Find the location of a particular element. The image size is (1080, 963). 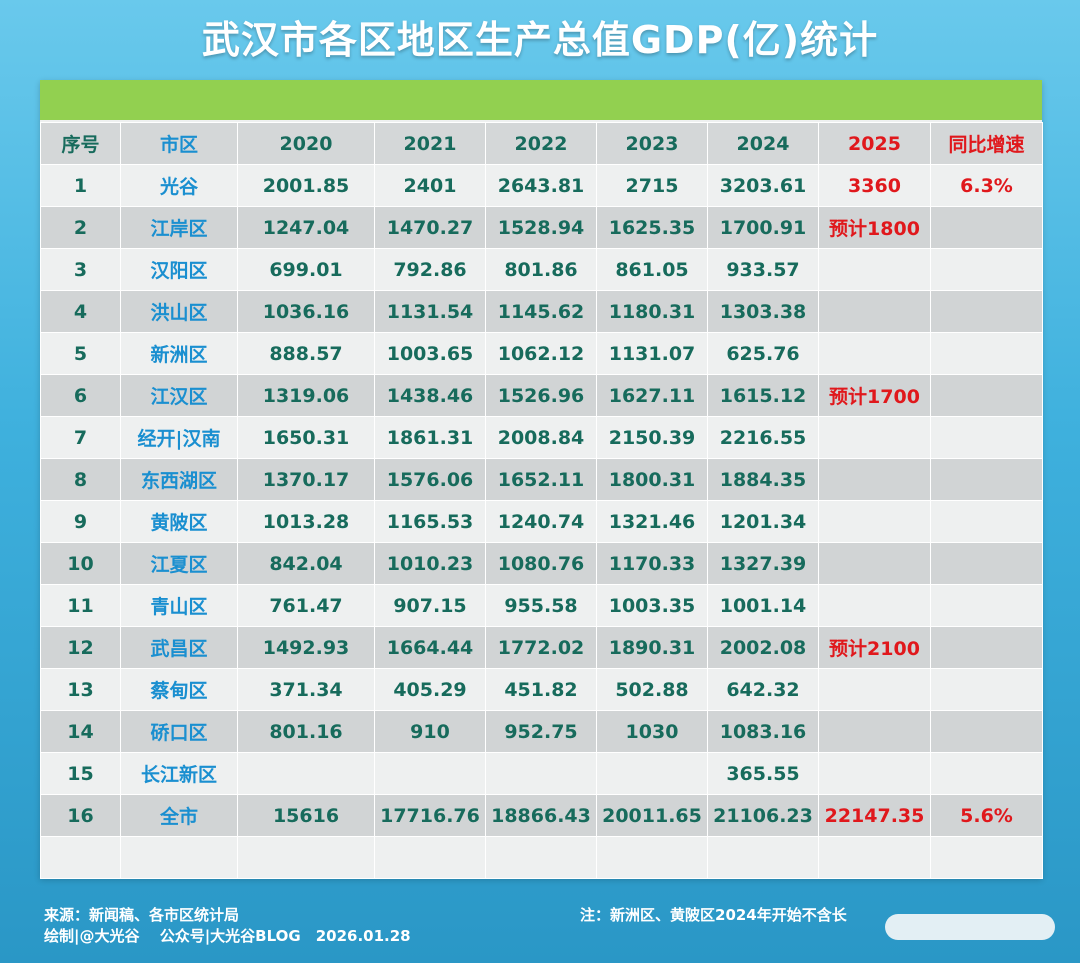

cell-y2022: 801.86 is located at coordinates (541, 269).